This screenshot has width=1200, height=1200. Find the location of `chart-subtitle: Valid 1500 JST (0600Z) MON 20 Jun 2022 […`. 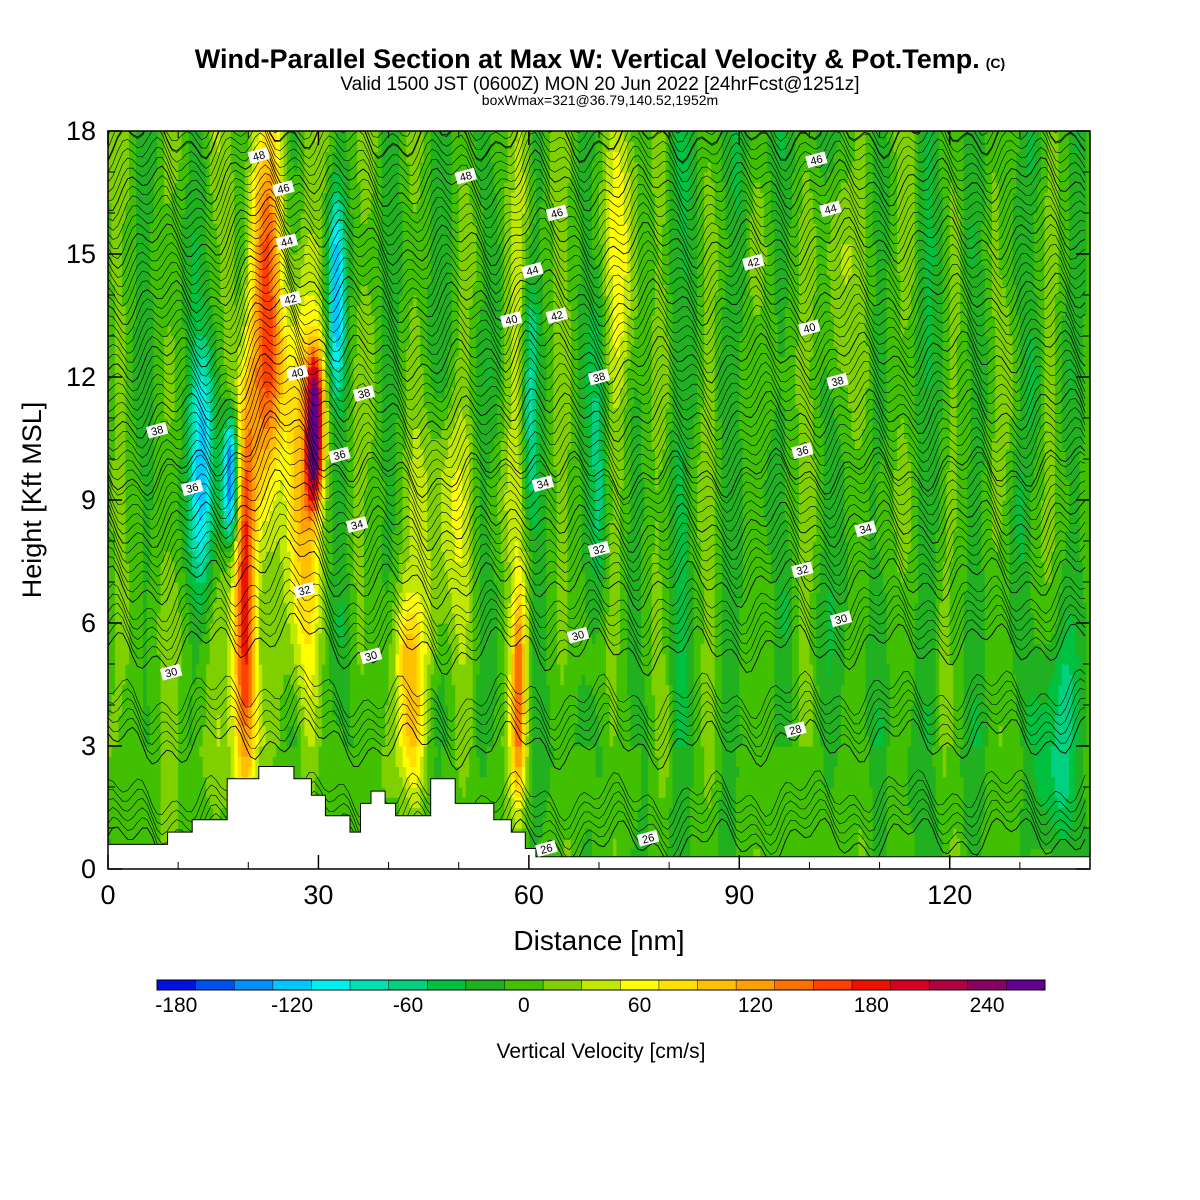

chart-subtitle: Valid 1500 JST (0600Z) MON 20 Jun 2022 [… is located at coordinates (600, 85).